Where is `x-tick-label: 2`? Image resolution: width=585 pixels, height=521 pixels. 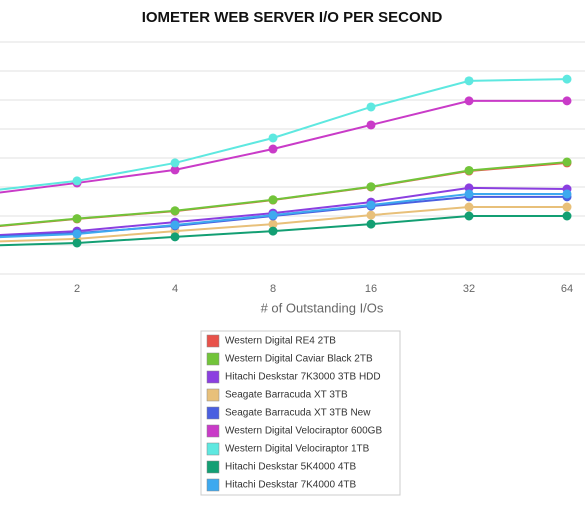 x-tick-label: 2 is located at coordinates (77, 289).